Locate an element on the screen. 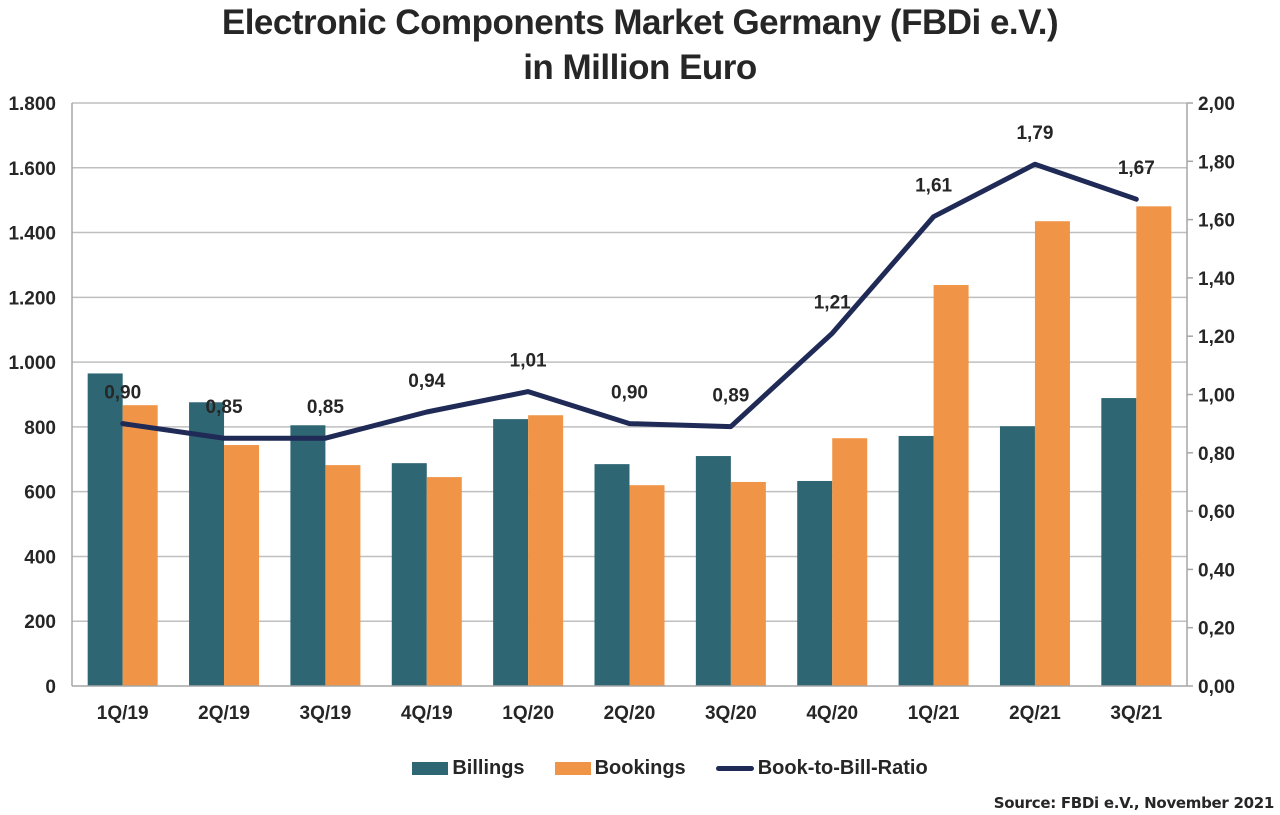 The height and width of the screenshot is (815, 1280). ratio-data-label: 0,89 is located at coordinates (730, 396).